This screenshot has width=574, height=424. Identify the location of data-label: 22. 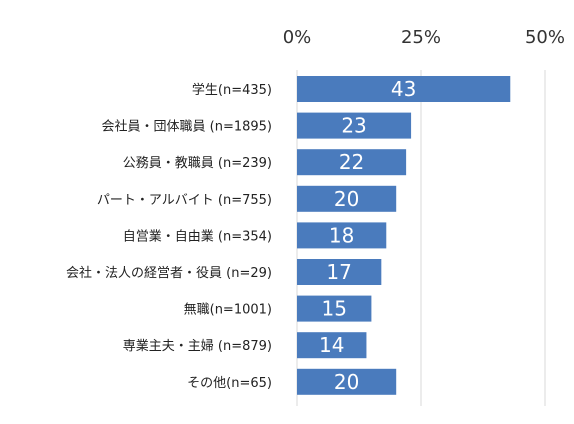
(351, 162).